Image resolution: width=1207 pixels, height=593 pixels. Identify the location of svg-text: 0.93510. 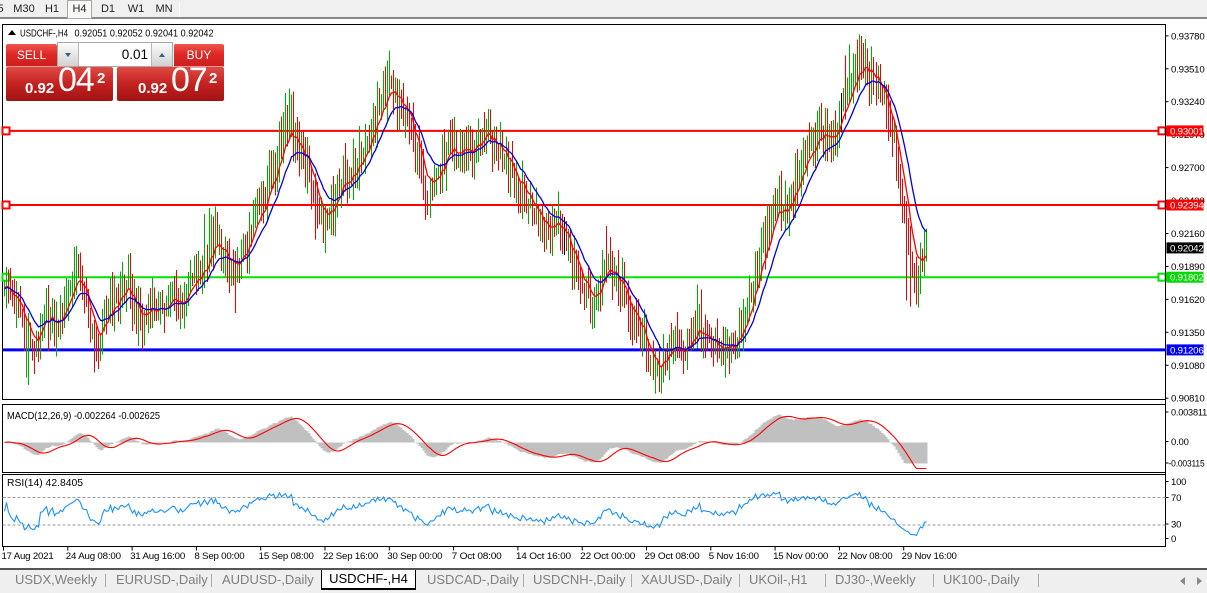
(1188, 69).